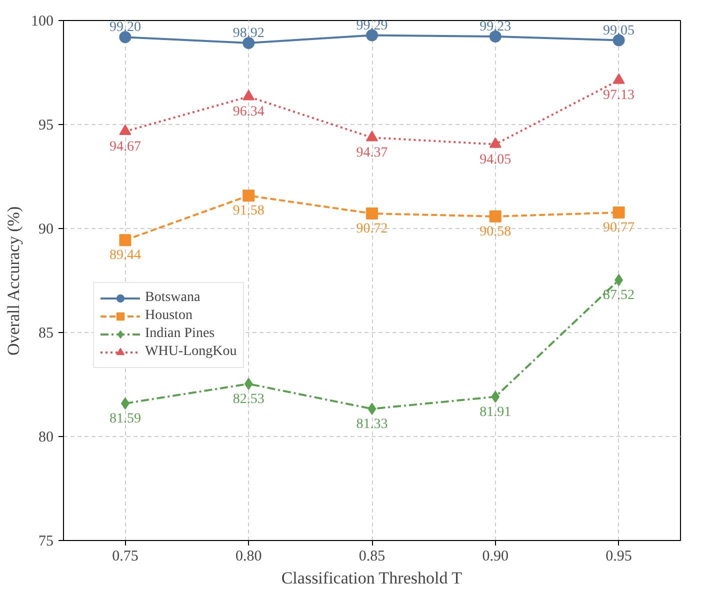  Describe the element at coordinates (496, 412) in the screenshot. I see `data-label: 81.91` at that location.